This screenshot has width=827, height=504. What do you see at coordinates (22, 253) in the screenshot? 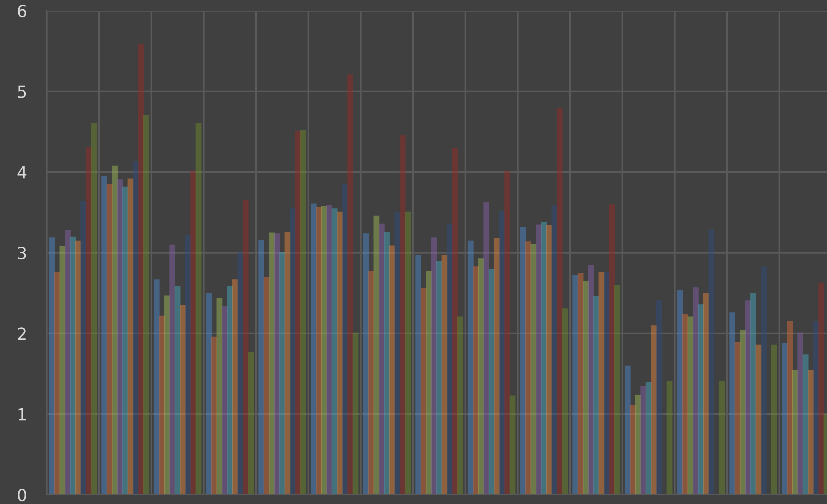
I see `y-tick-label: 3` at bounding box center [22, 253].